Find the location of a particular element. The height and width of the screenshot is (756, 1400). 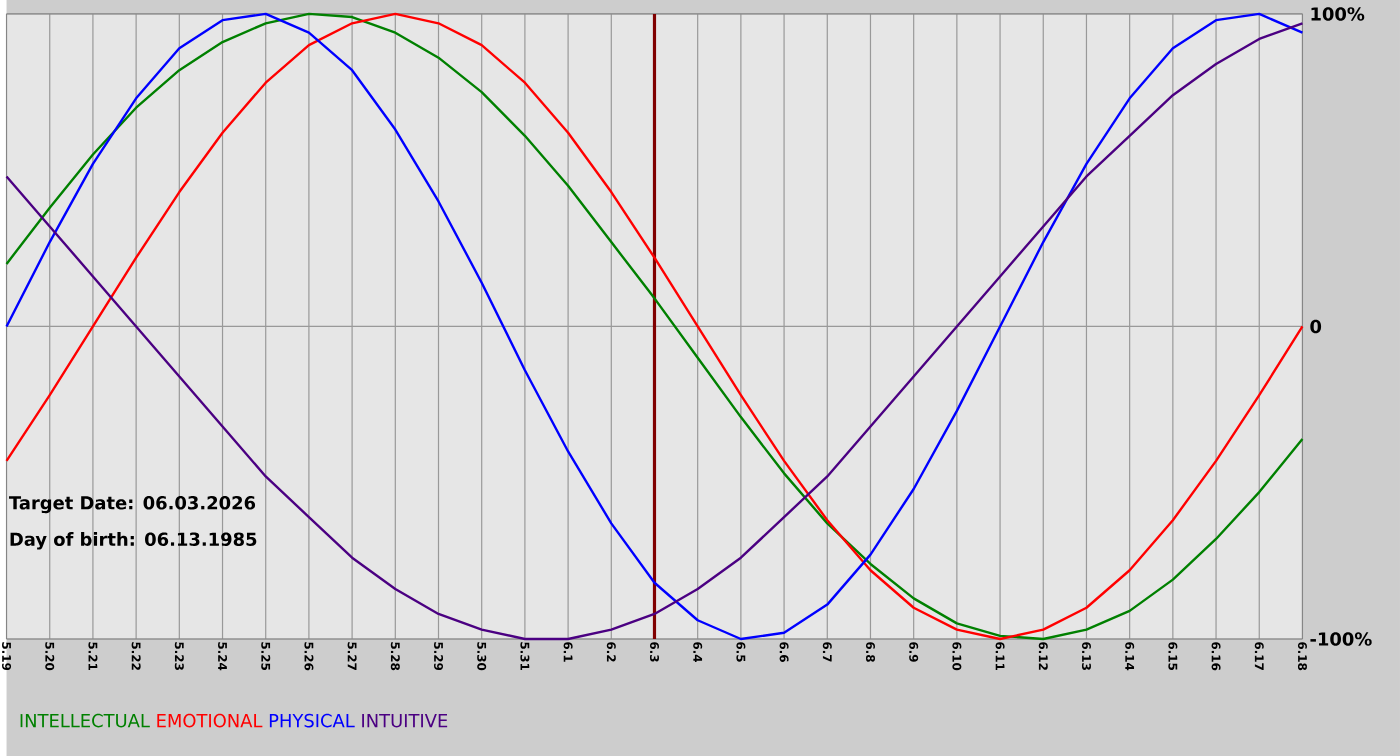

y-tick-label: 100% is located at coordinates (1338, 13).